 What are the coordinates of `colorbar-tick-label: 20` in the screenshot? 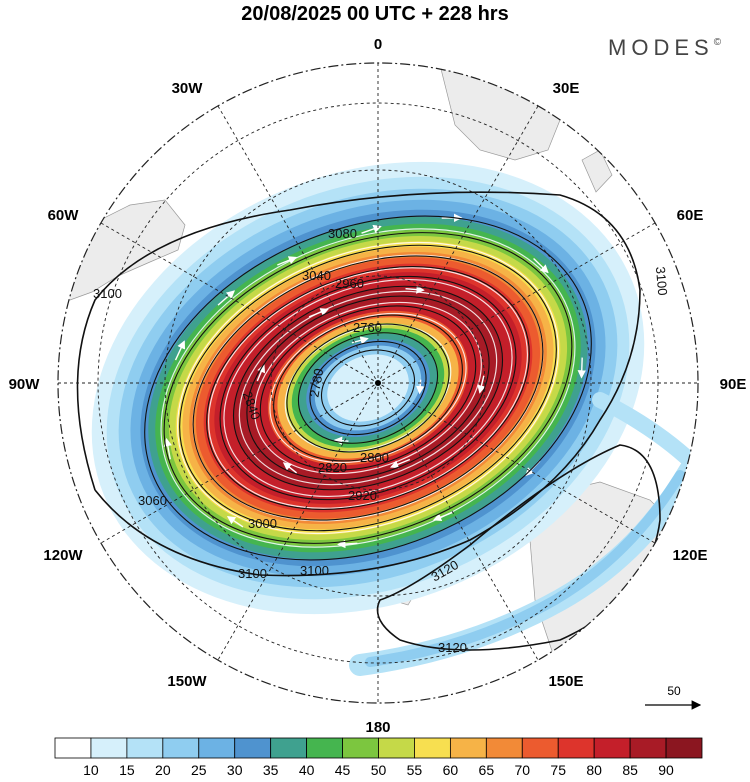 It's located at (163, 770).